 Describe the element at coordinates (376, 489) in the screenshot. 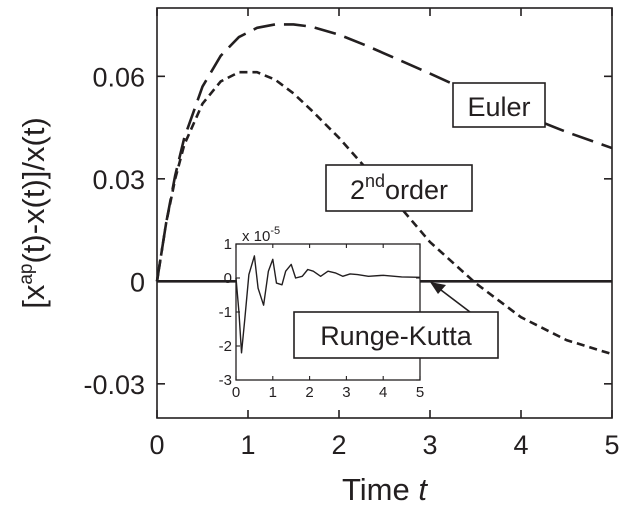

I see `x-axis-title-text: Time` at that location.